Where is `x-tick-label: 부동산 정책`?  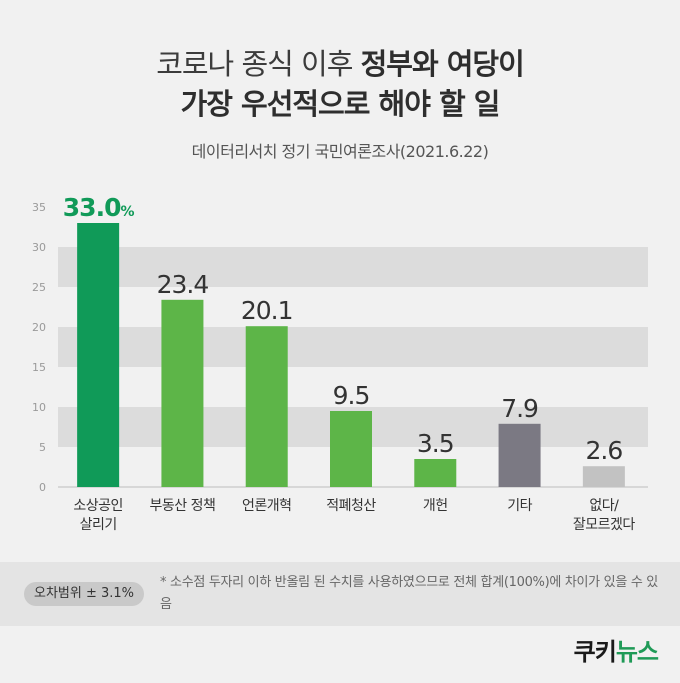
x-tick-label: 부동산 정책 is located at coordinates (182, 506).